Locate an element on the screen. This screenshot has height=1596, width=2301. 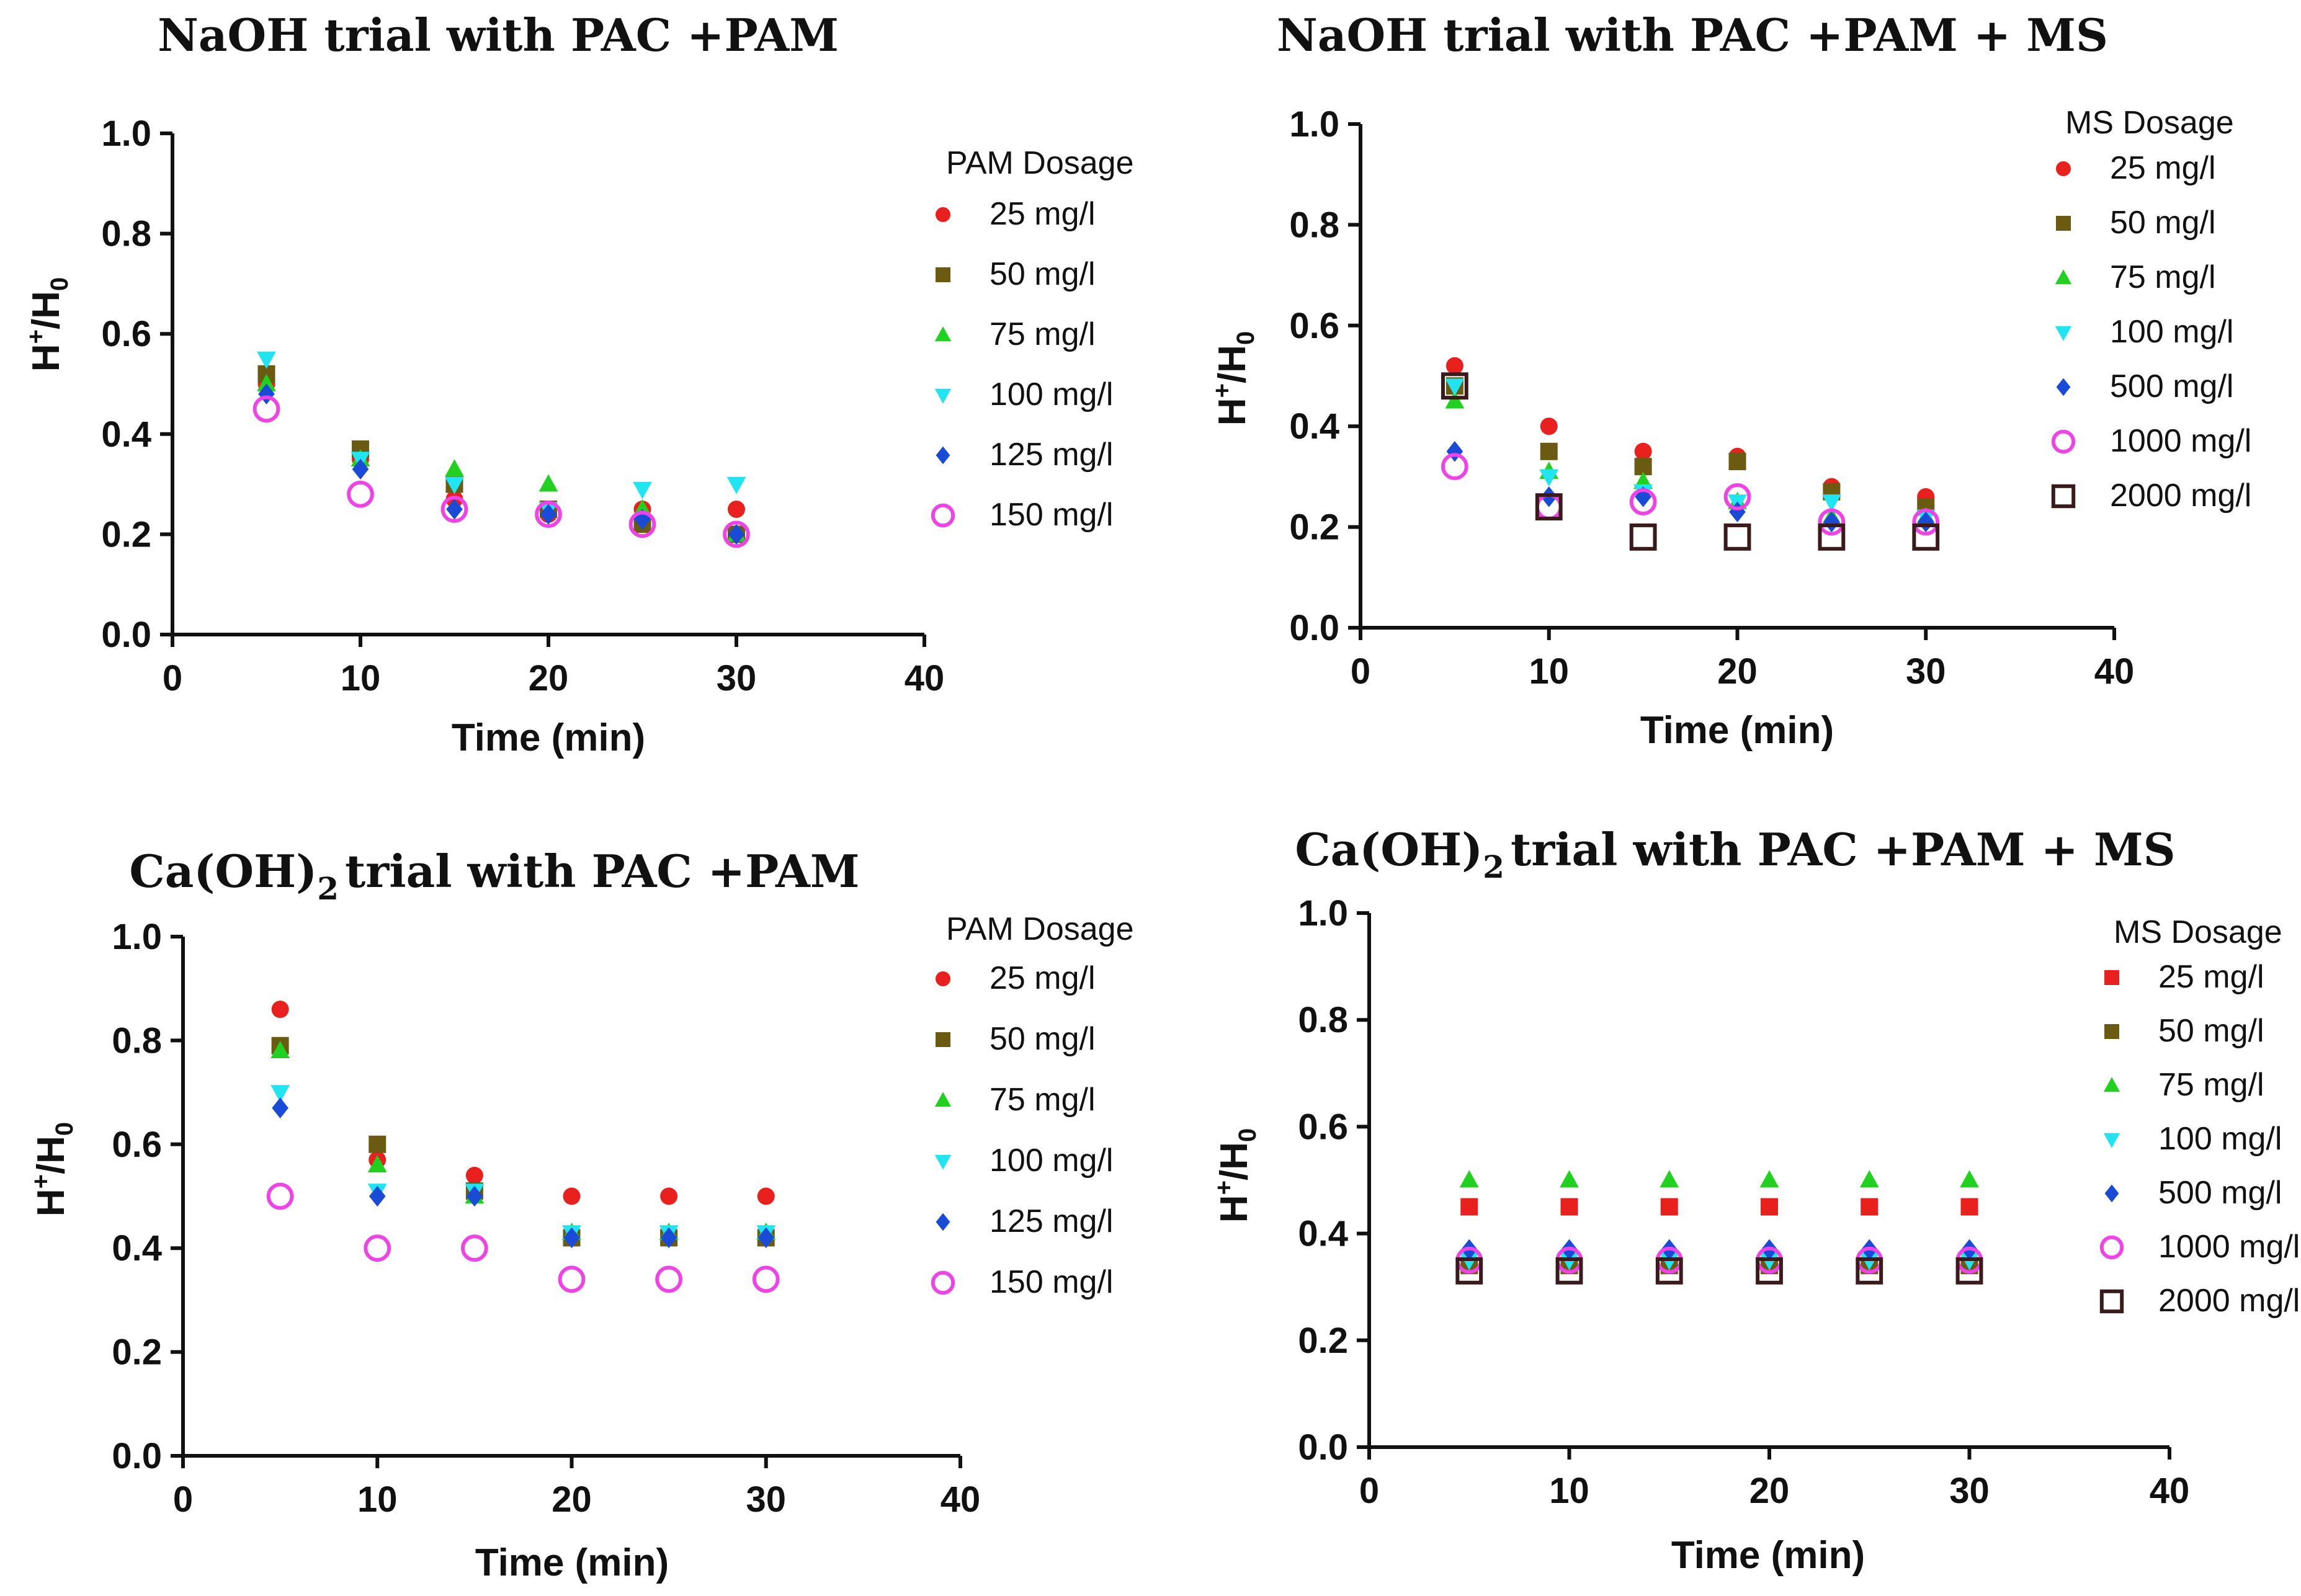
svg-text: H+/H0 is located at coordinates (1234, 379).